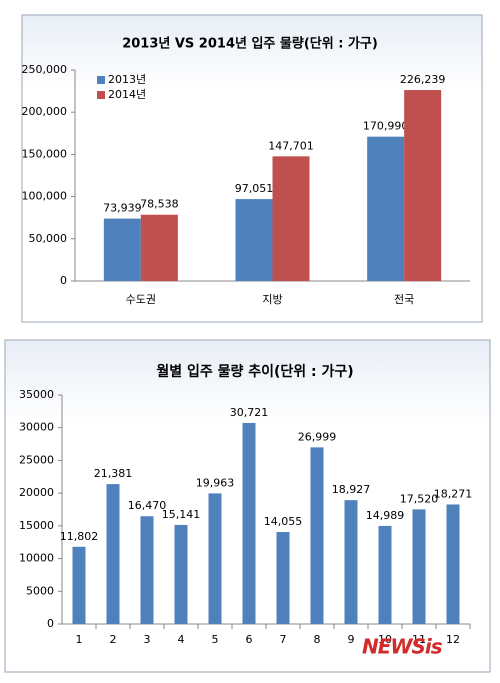 Image resolution: width=500 pixels, height=683 pixels. I want to click on value-label: 16,470, so click(147, 505).